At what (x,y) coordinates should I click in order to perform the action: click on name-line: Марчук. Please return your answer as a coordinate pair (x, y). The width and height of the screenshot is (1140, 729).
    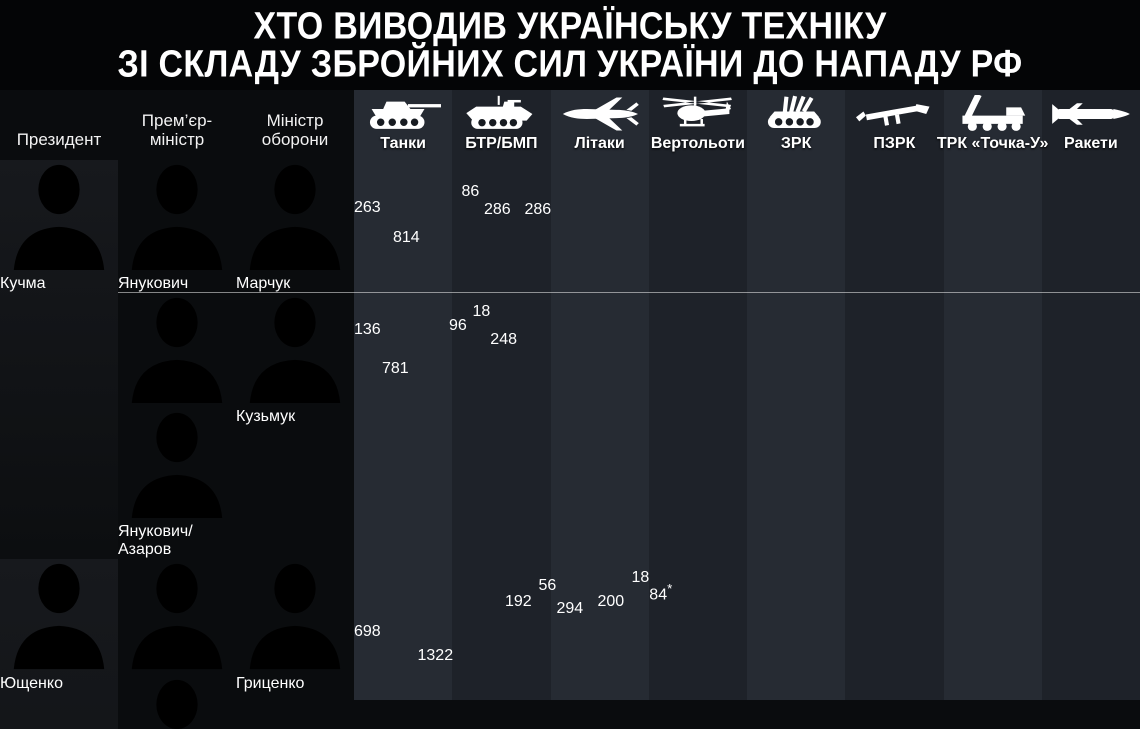
    Looking at the image, I should click on (263, 284).